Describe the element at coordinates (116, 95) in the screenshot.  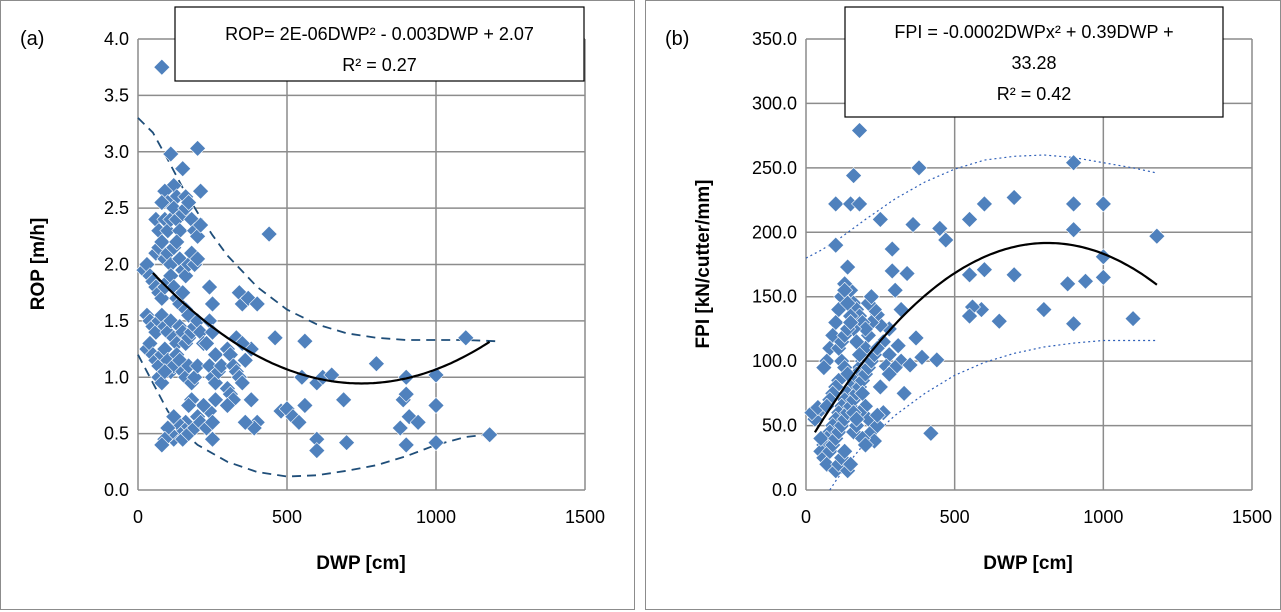
I see `y-tick-label: 3.5` at that location.